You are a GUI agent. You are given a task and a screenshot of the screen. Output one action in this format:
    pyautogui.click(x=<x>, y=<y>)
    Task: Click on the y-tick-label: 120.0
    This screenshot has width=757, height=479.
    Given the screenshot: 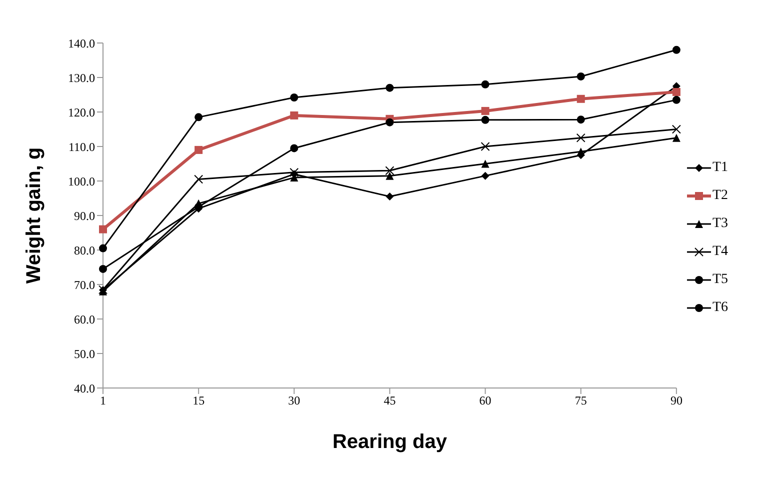 What is the action you would take?
    pyautogui.click(x=81, y=112)
    